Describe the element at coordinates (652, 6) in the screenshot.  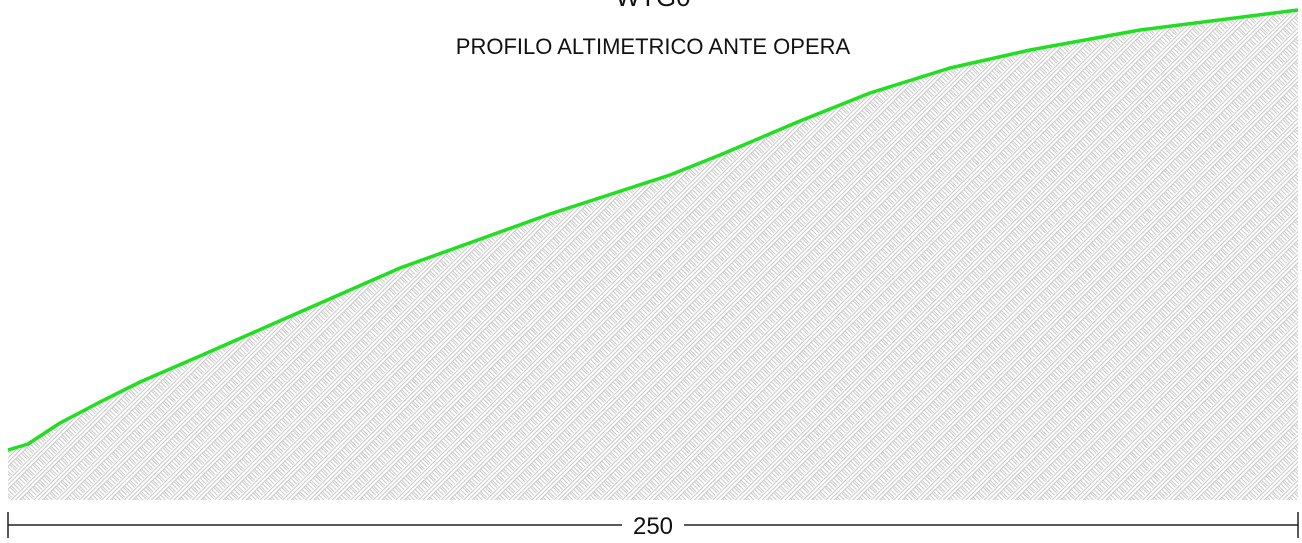
I see `title: WTG0` at that location.